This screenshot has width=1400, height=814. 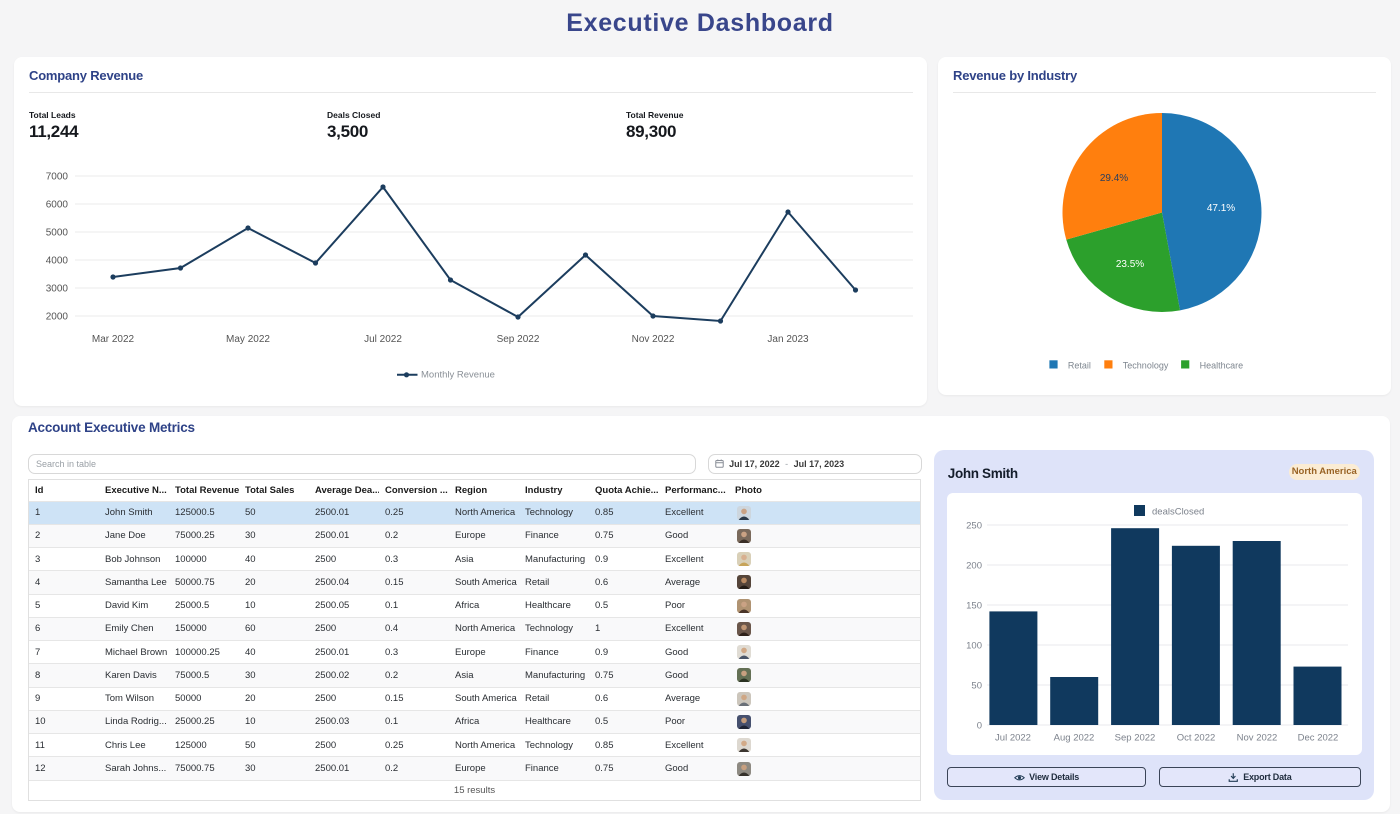 What do you see at coordinates (1318, 738) in the screenshot?
I see `svg-text: Dec 2022` at bounding box center [1318, 738].